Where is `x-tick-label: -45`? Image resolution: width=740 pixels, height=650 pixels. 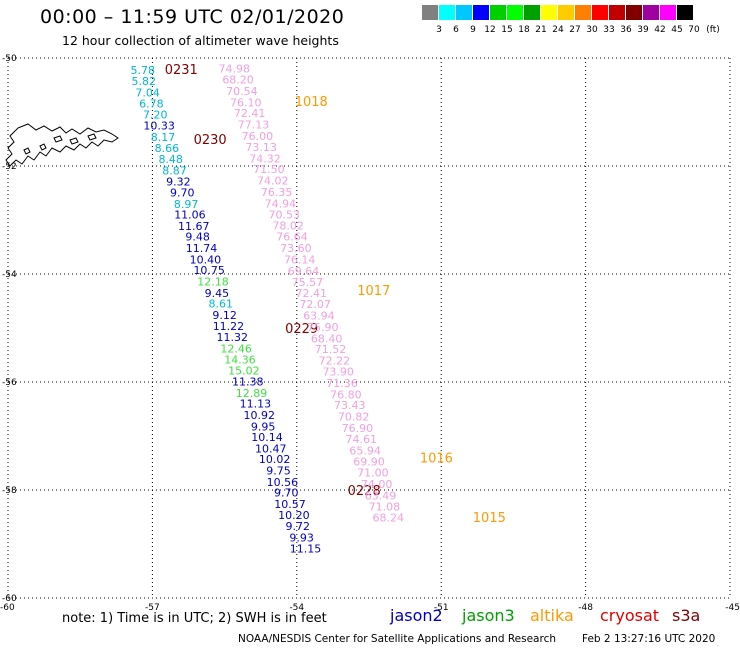 x-tick-label: -45 is located at coordinates (732, 608).